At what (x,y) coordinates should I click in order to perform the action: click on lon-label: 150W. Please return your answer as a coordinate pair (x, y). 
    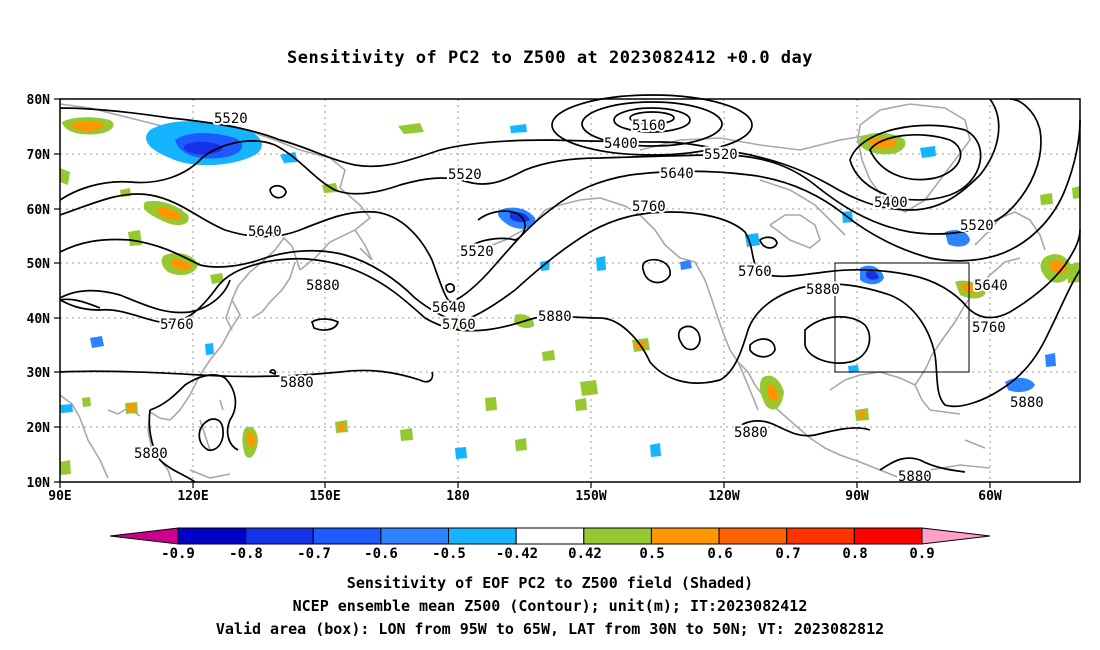
    Looking at the image, I should click on (590, 496).